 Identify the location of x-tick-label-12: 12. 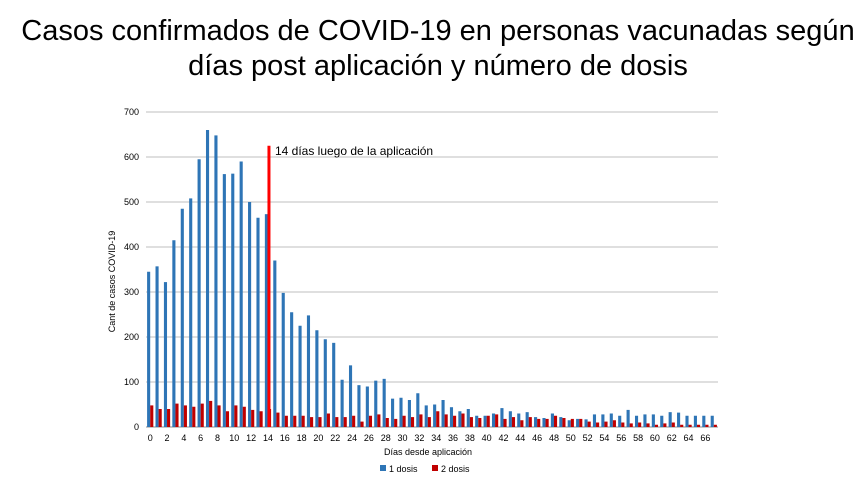
(251, 438).